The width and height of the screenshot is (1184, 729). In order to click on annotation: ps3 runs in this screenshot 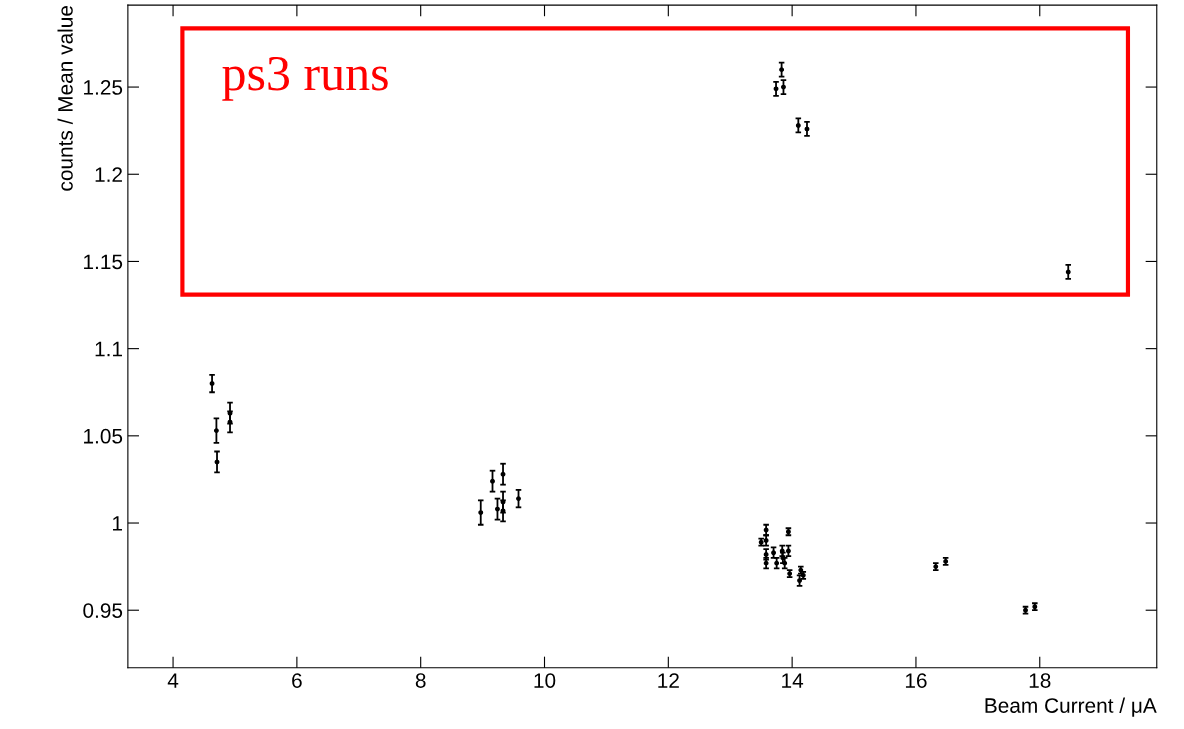, I will do `click(305, 78)`.